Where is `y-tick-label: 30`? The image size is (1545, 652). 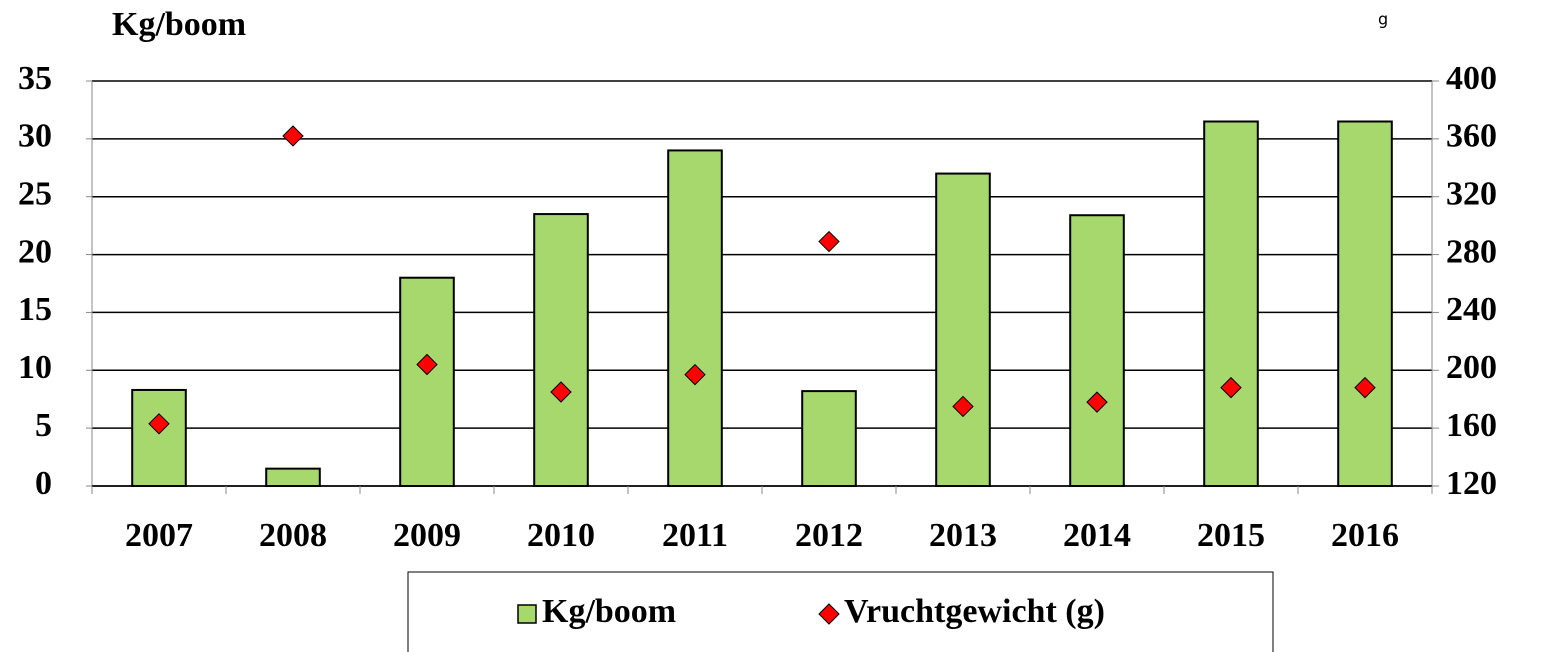 y-tick-label: 30 is located at coordinates (35, 136).